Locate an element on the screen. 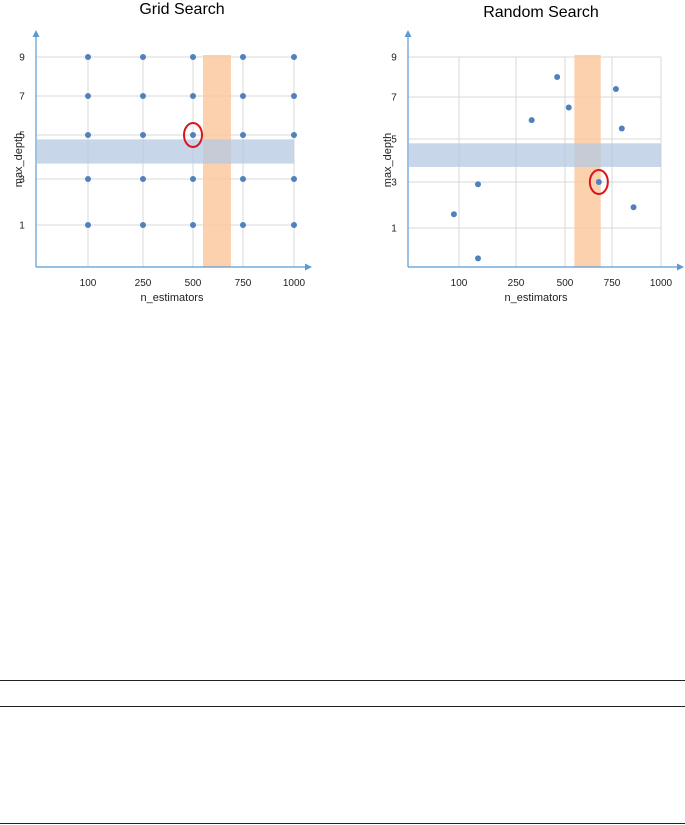 The image size is (685, 825). table-header-rule is located at coordinates (342, 706).